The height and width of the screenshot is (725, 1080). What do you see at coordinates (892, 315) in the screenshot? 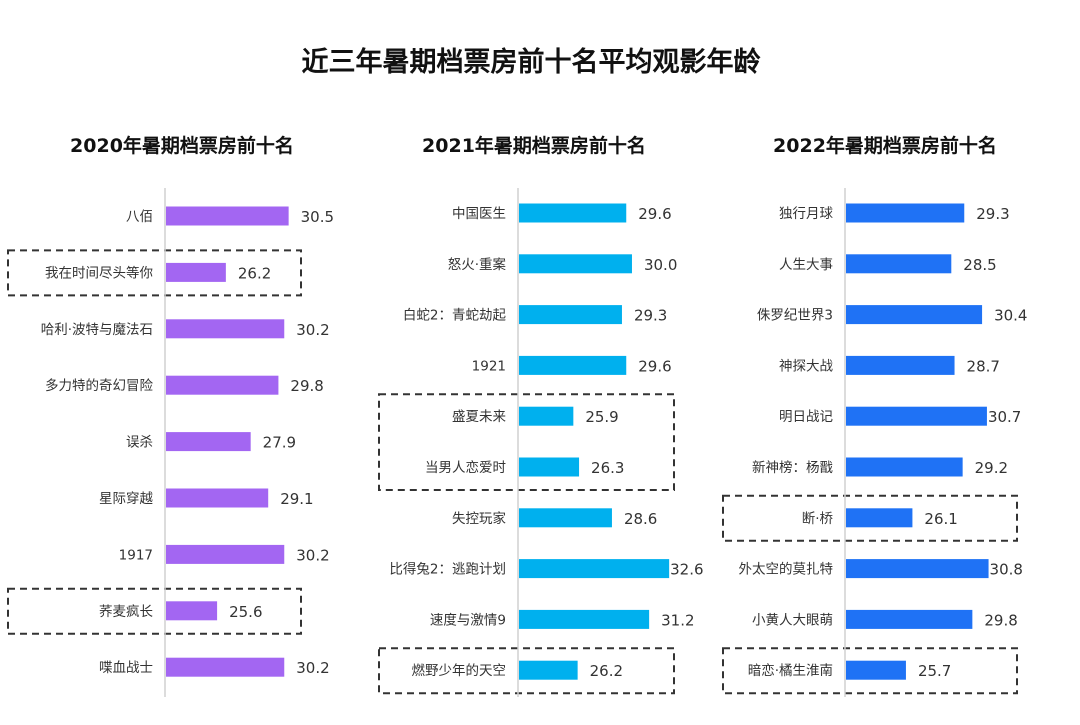
I see `bar-row: 侏罗纪世界3 30.4` at bounding box center [892, 315].